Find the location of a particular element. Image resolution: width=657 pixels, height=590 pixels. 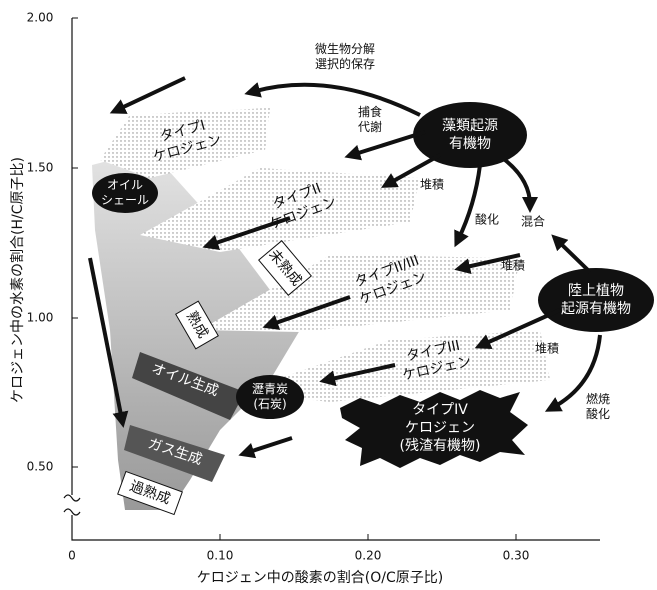

label-line: 陸上植物 is located at coordinates (596, 291).